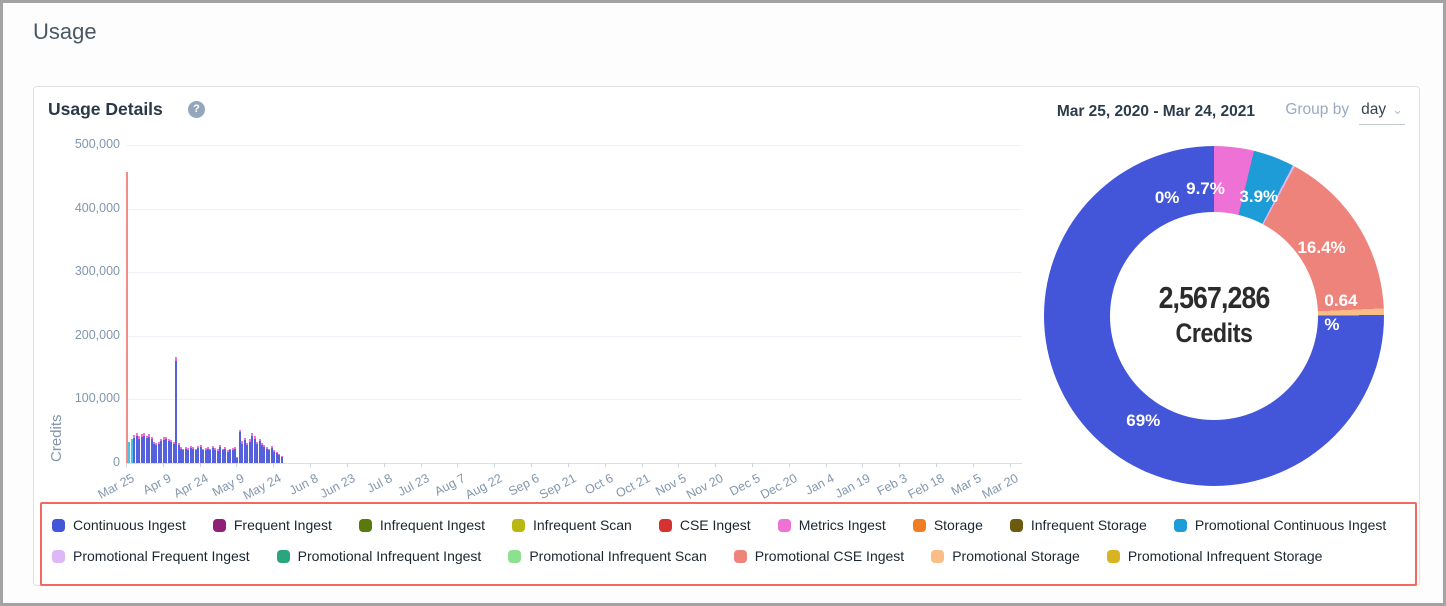 This screenshot has height=606, width=1446. Describe the element at coordinates (1214, 556) in the screenshot. I see `legend-item-promotional_infrequent_storage: Promotional Infrequent Storage` at that location.